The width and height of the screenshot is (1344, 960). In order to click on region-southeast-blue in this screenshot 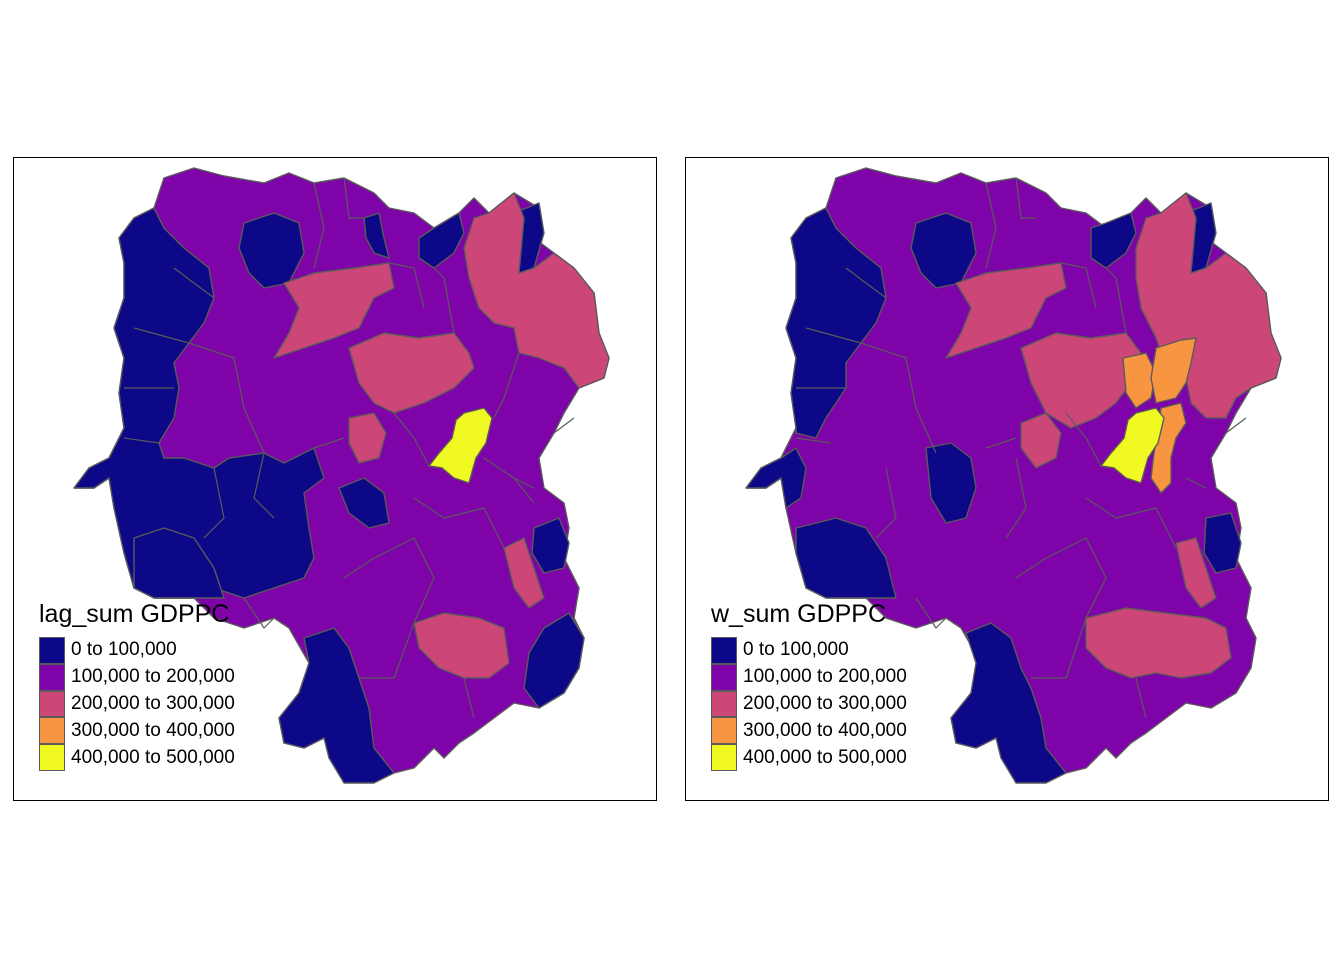, I will do `click(554, 660)`.